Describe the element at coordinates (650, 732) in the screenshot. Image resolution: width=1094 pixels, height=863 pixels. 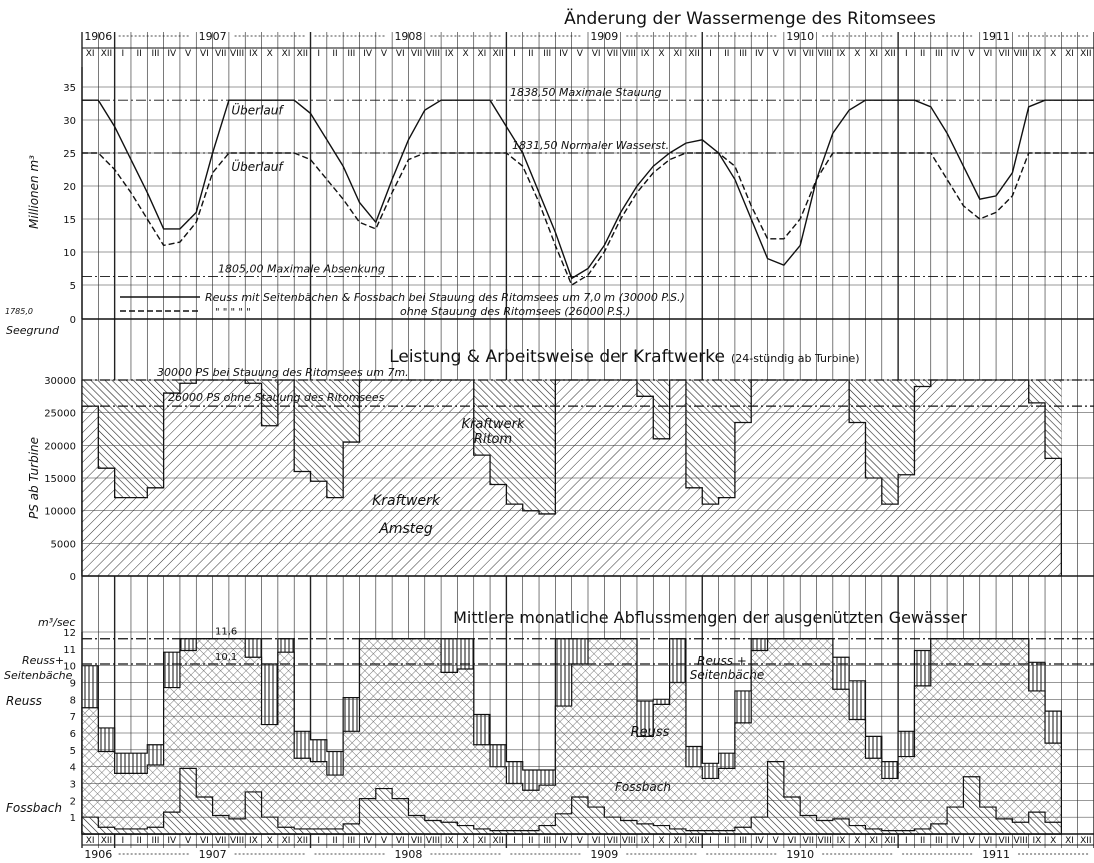
I see `area-label-reuss: Reuss` at that location.